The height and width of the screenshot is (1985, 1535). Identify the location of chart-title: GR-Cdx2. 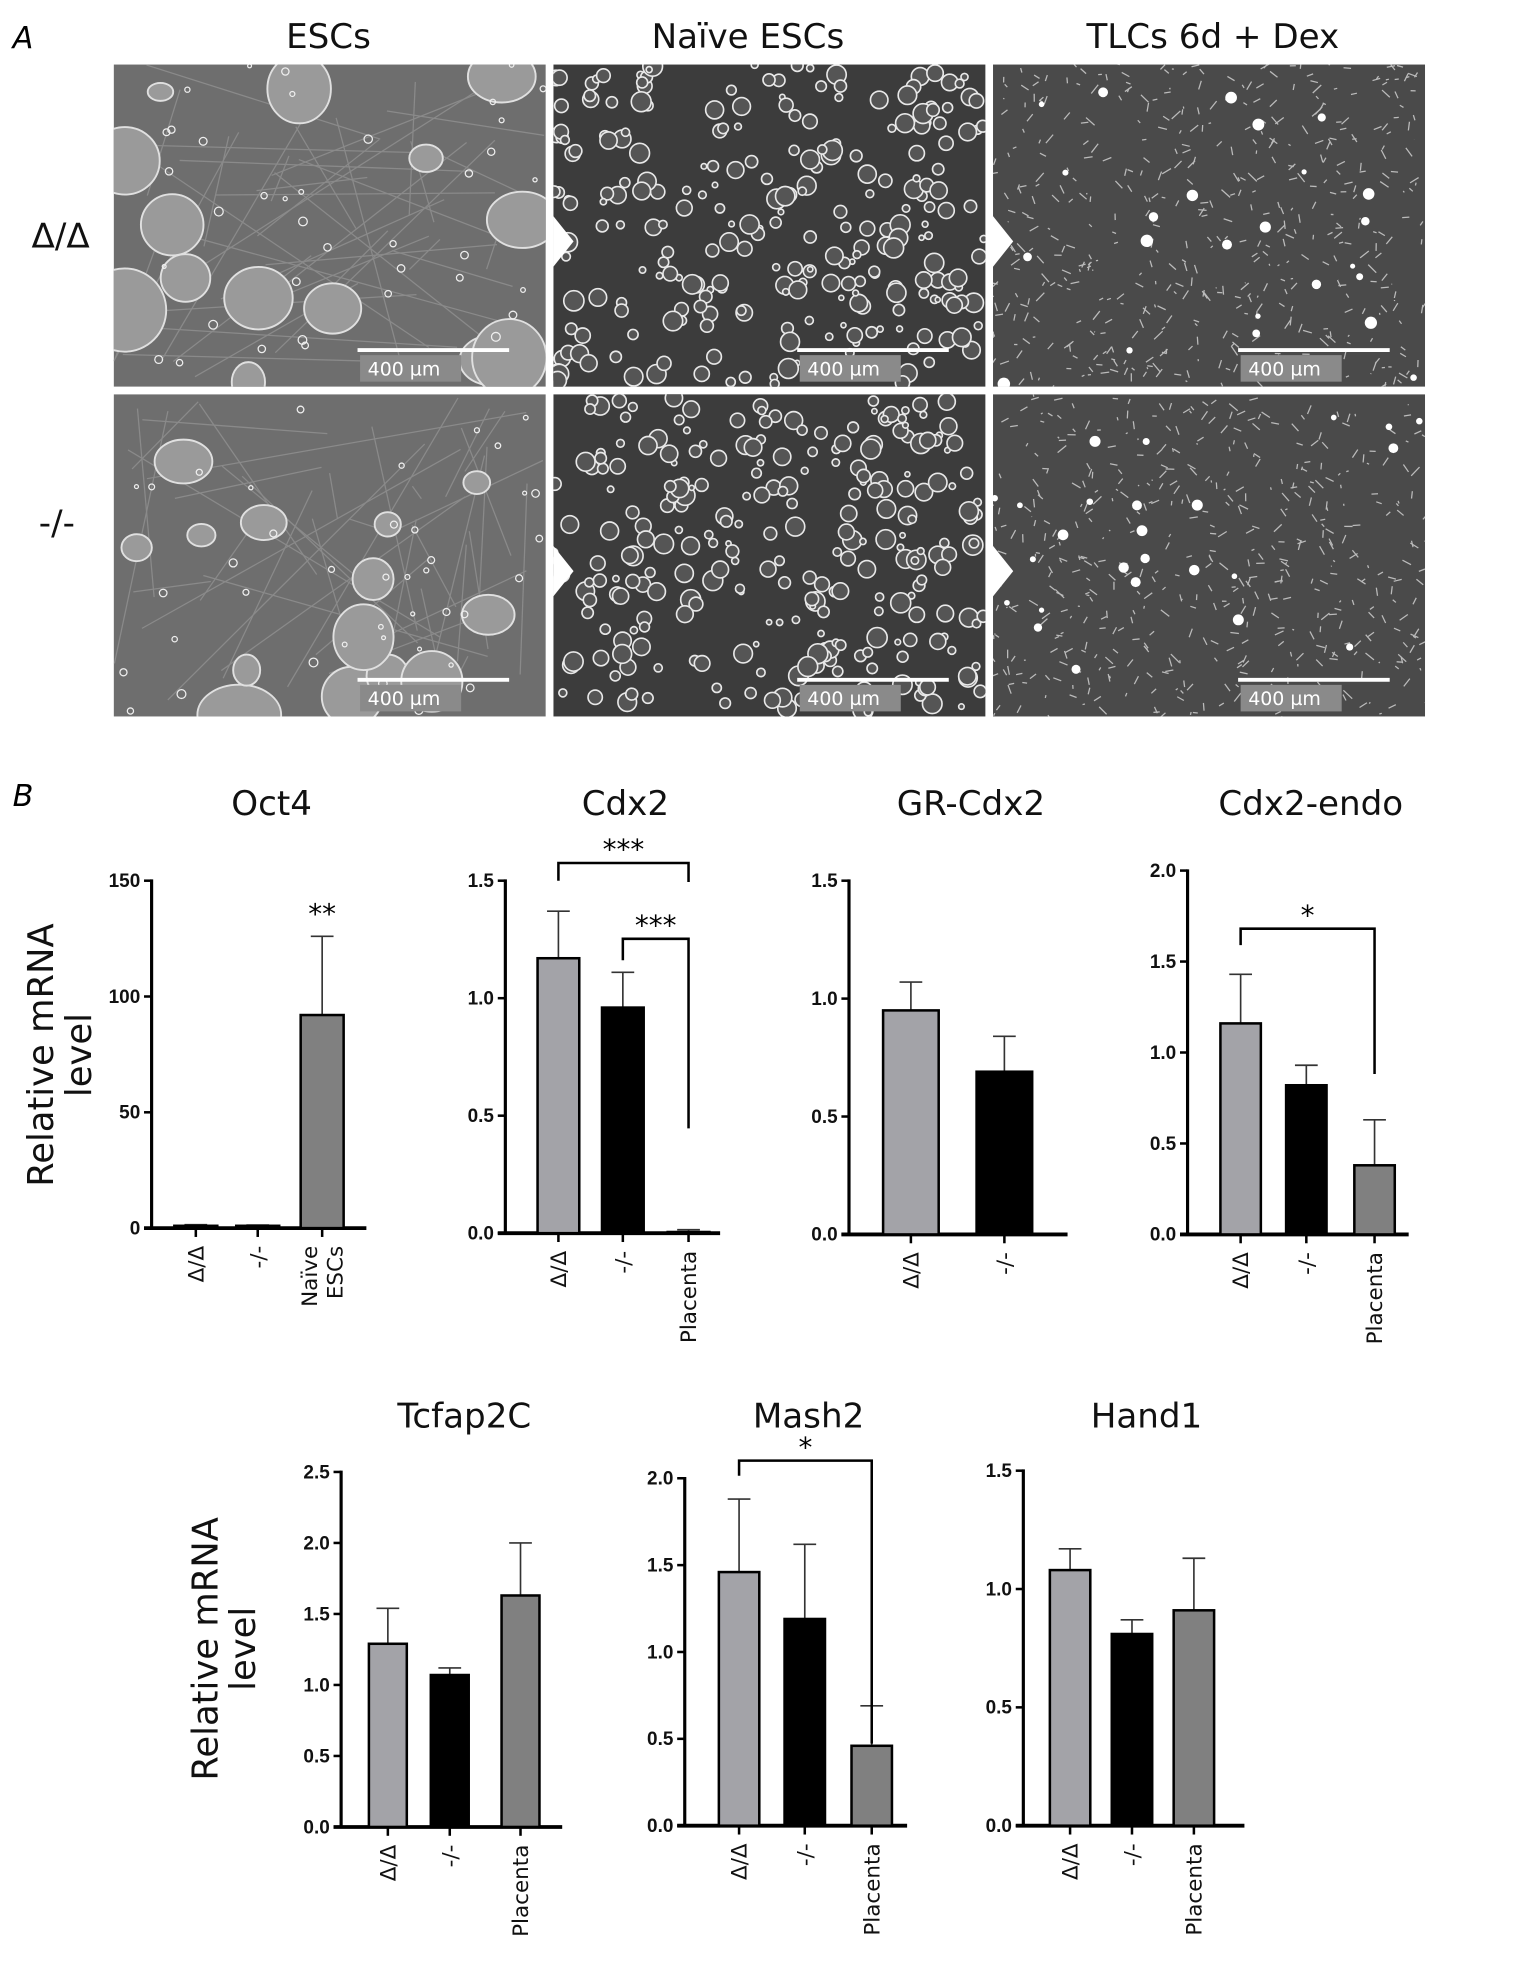
(971, 804).